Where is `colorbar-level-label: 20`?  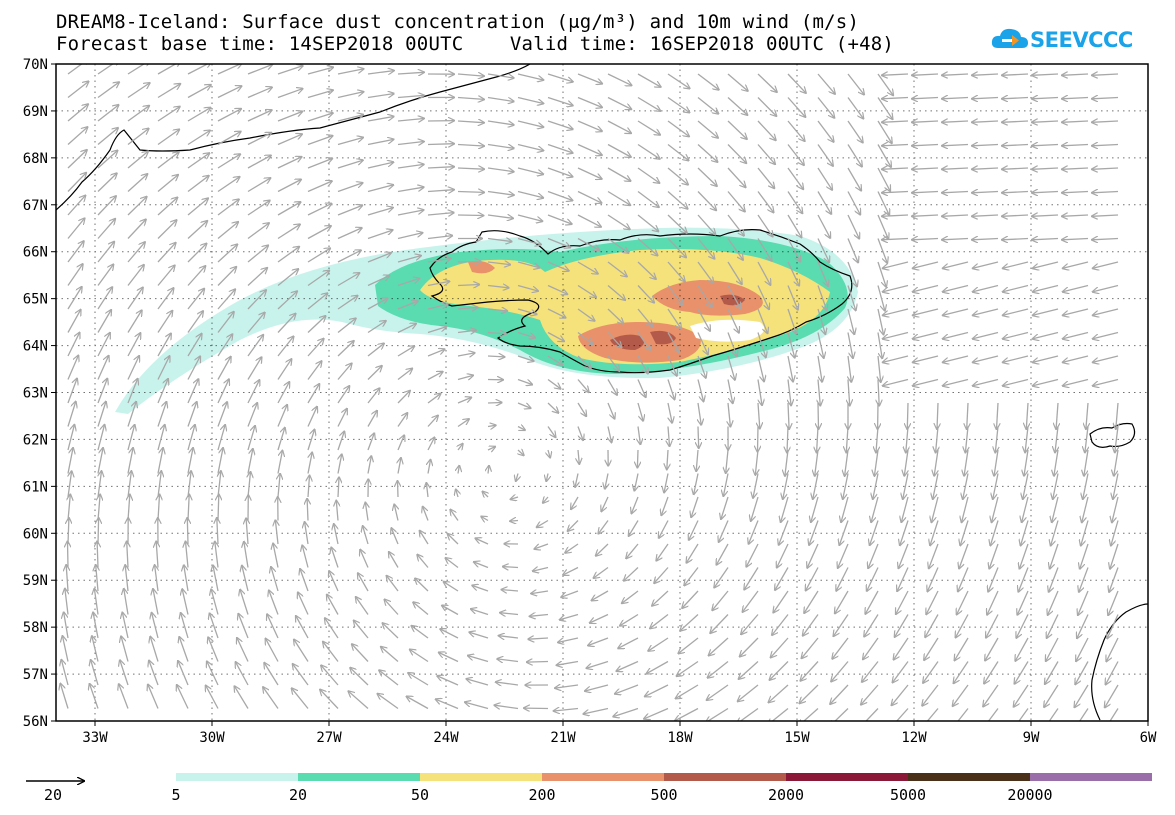
colorbar-level-label: 20 is located at coordinates (298, 795).